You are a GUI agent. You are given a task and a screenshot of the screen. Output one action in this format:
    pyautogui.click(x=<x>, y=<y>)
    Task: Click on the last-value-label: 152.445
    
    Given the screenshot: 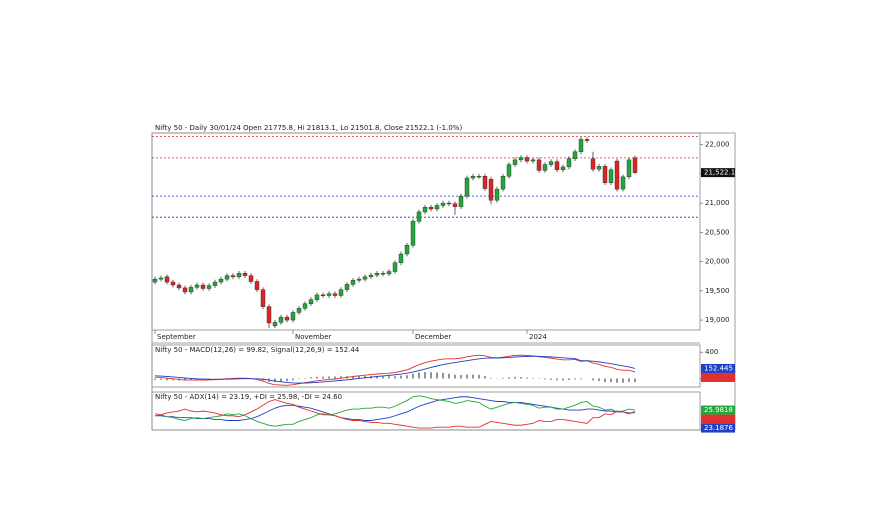 What is the action you would take?
    pyautogui.click(x=718, y=368)
    